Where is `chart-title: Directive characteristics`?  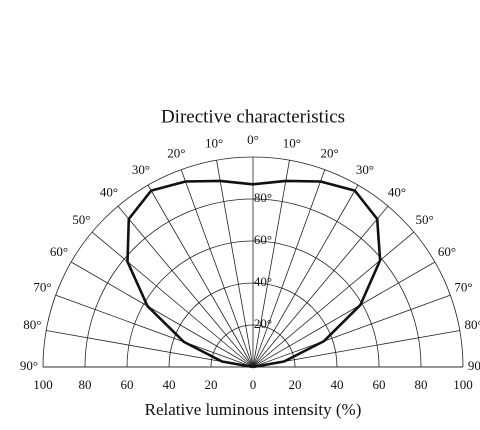 chart-title: Directive characteristics is located at coordinates (253, 116).